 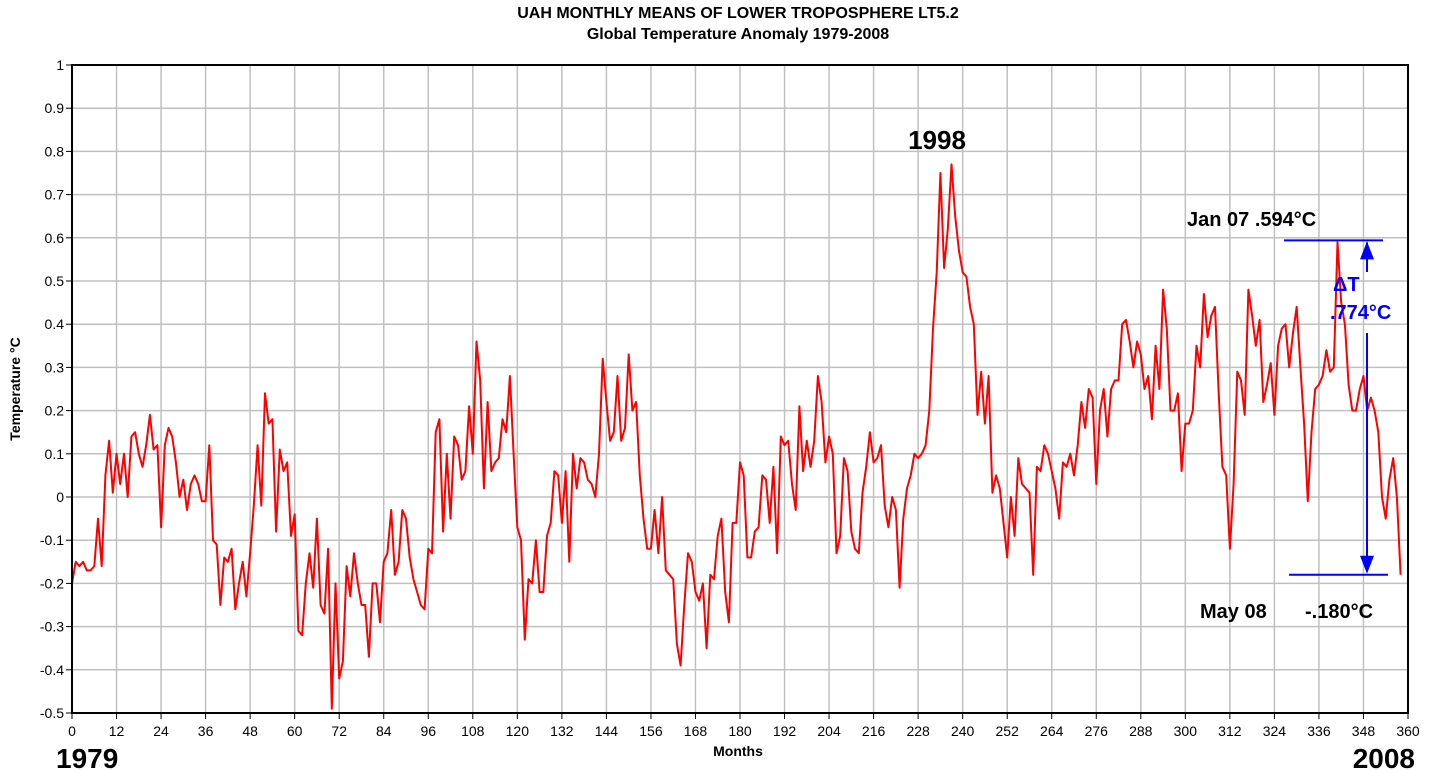 What do you see at coordinates (1008, 731) in the screenshot?
I see `x-tick-label: 252` at bounding box center [1008, 731].